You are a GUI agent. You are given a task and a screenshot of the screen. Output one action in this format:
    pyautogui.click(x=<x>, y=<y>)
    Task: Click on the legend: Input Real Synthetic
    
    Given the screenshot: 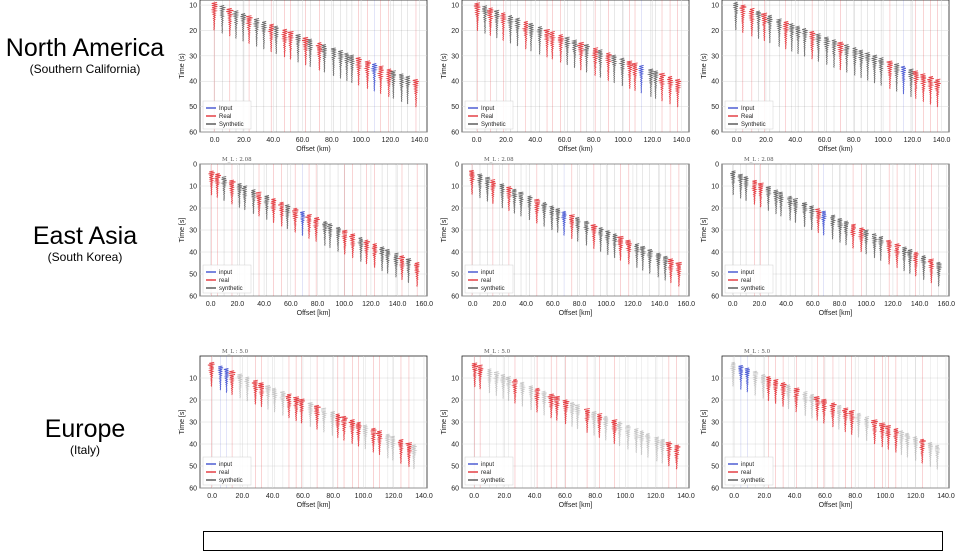 What is the action you would take?
    pyautogui.click(x=749, y=115)
    